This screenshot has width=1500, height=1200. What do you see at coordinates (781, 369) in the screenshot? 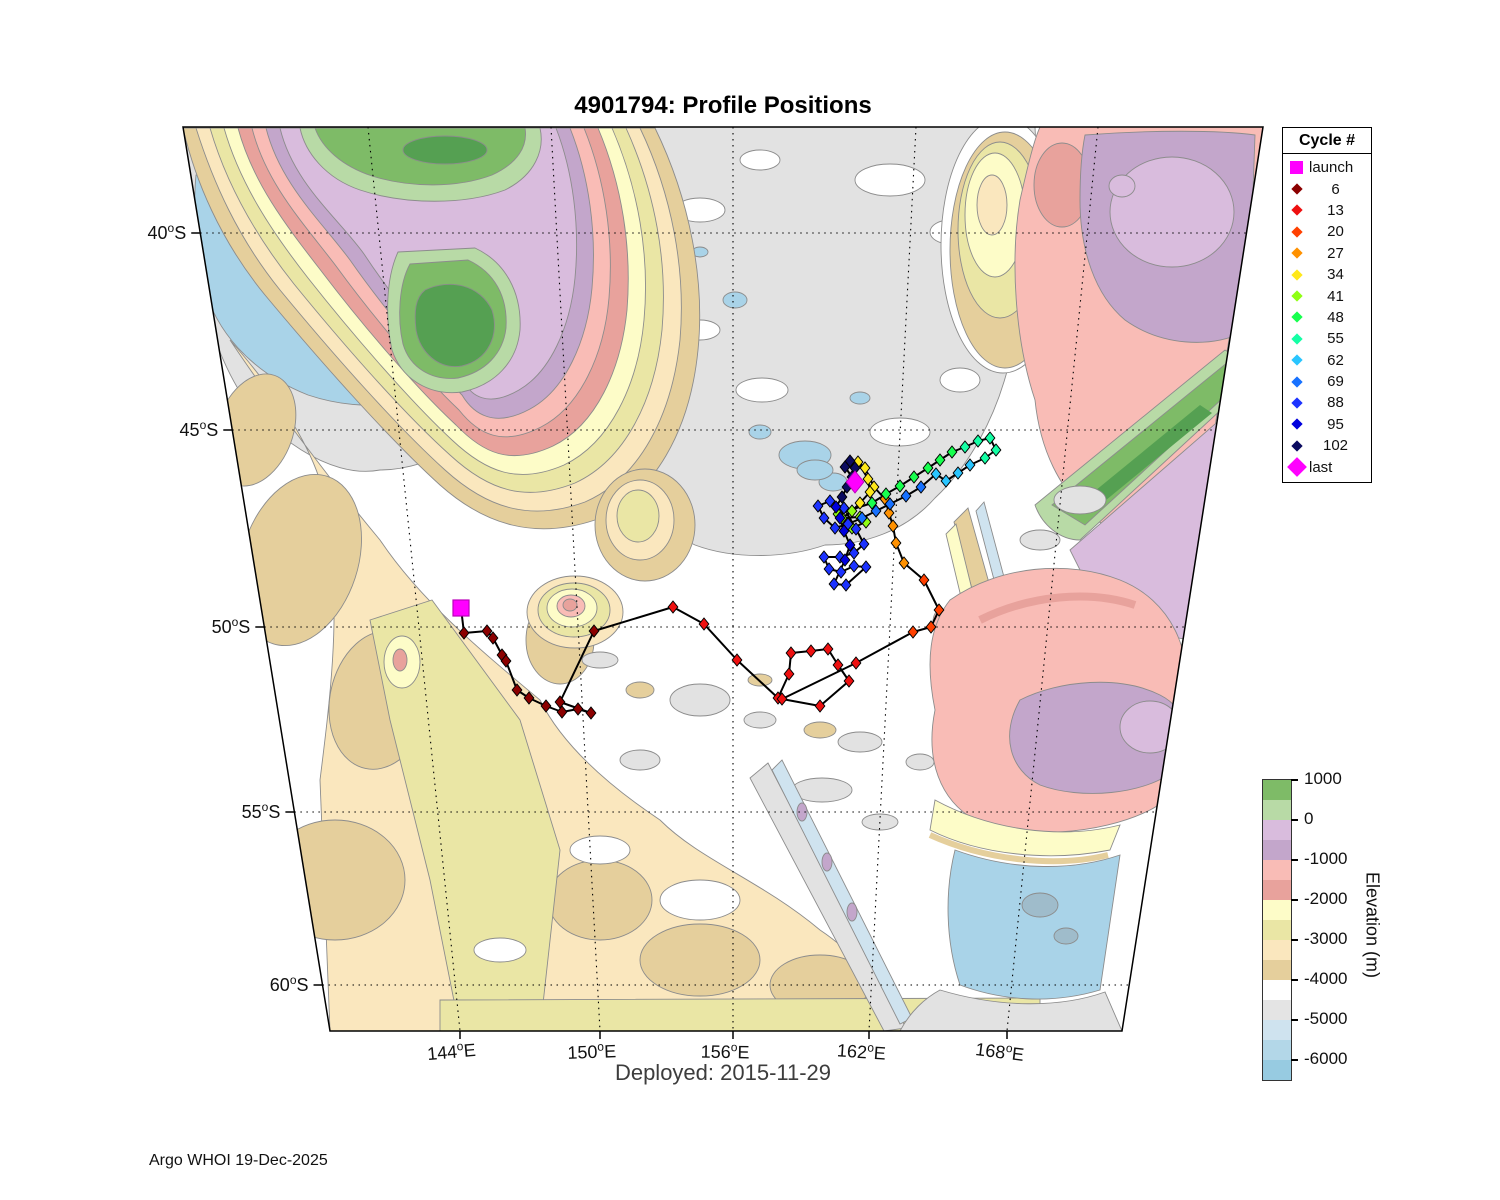
I see `basin-blue-patches` at bounding box center [781, 369].